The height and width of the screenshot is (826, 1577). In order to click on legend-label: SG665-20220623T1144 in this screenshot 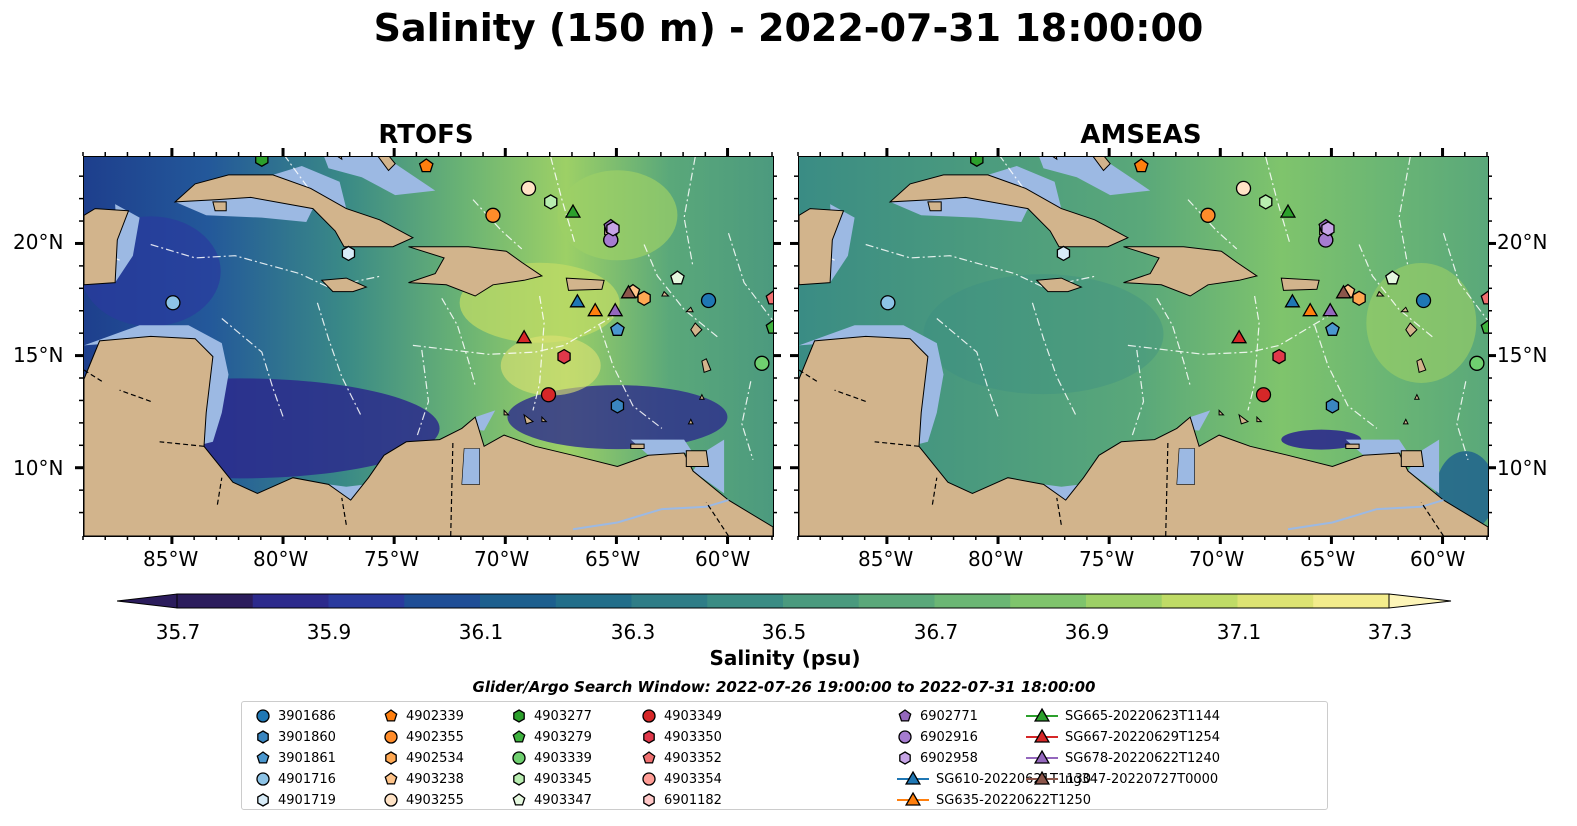, I will do `click(1143, 716)`.